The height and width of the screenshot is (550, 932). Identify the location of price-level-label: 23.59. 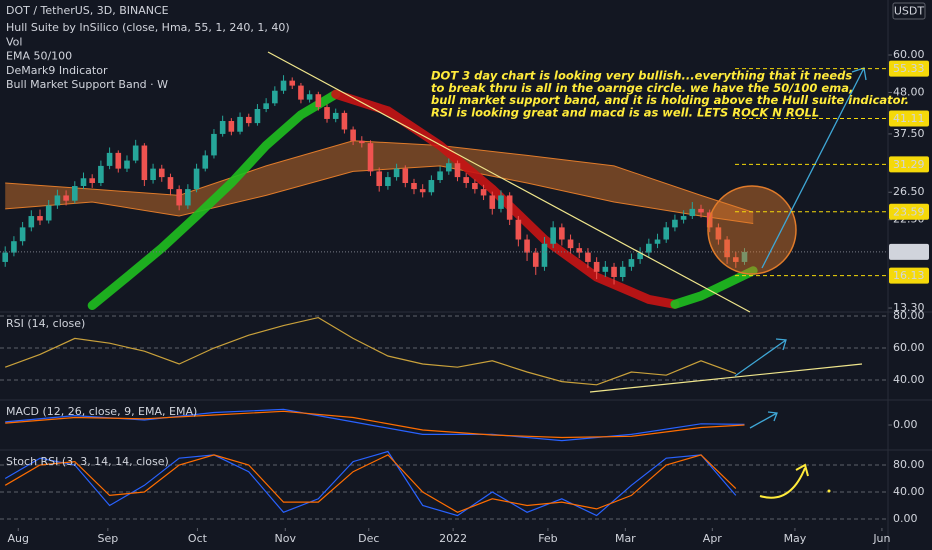
(909, 211).